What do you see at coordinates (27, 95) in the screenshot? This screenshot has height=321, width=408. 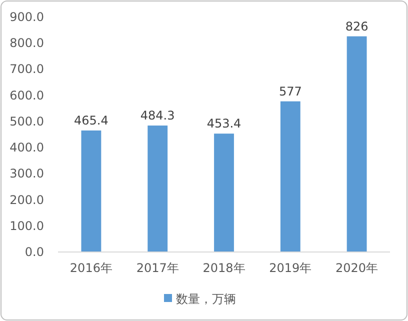 I see `y-tick-label: 600.0` at bounding box center [27, 95].